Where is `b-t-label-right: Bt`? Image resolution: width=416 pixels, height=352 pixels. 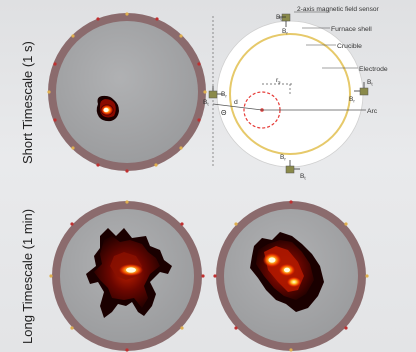 b-t-label-right: Bt is located at coordinates (370, 83).